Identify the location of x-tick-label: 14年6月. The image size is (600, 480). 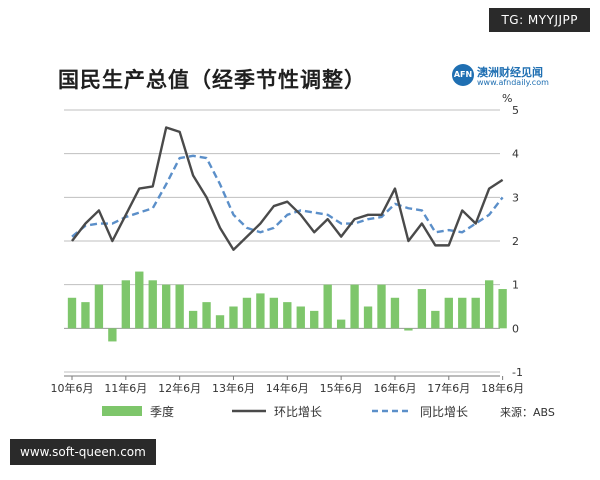
(287, 388).